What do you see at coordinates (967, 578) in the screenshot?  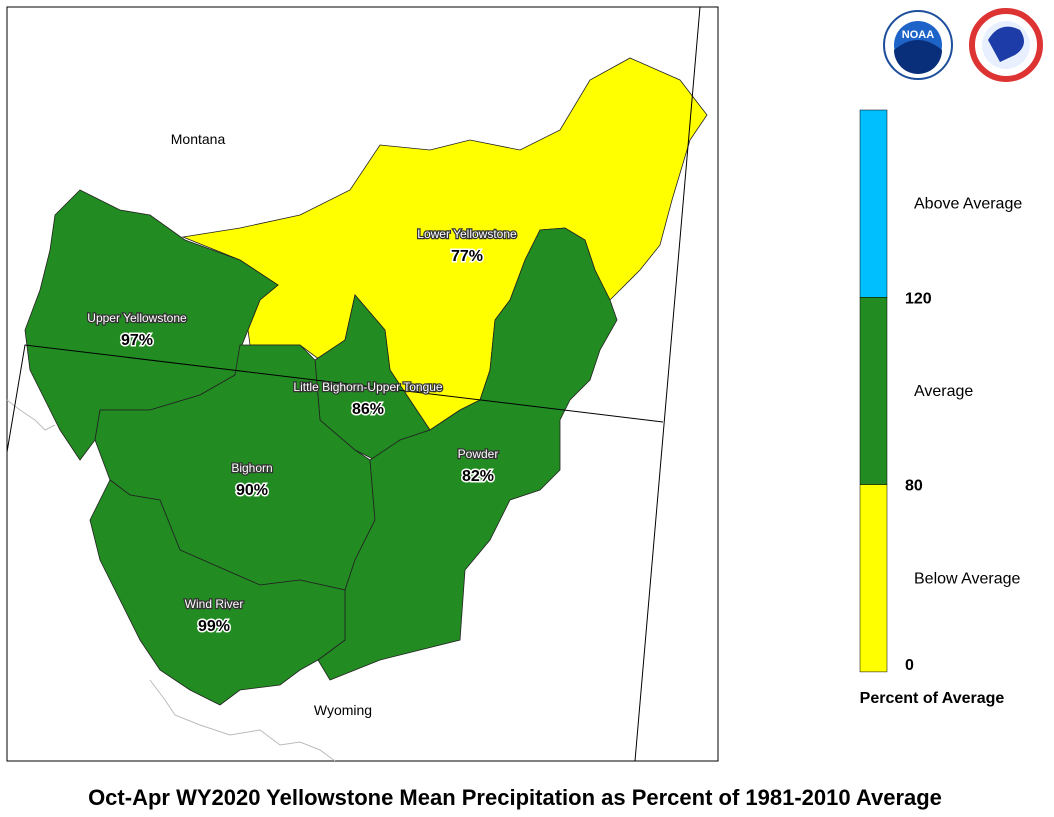 I see `legend-label: Below Average` at bounding box center [967, 578].